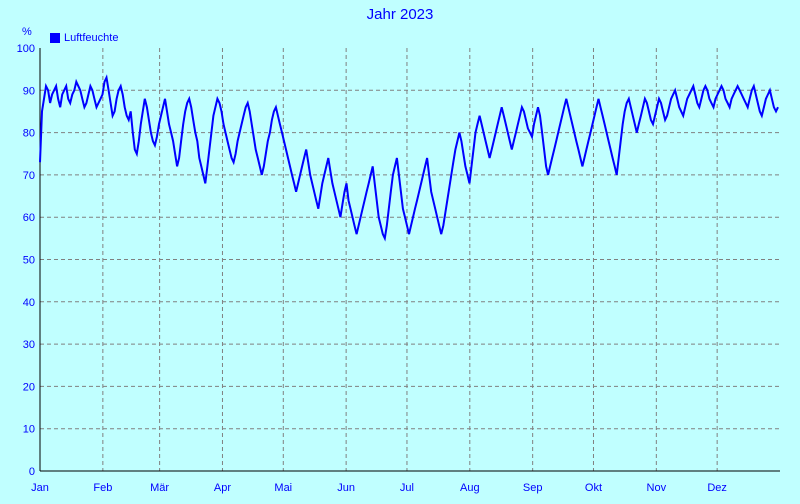 This screenshot has height=504, width=800. Describe the element at coordinates (32, 472) in the screenshot. I see `y-tick-label: 0` at that location.